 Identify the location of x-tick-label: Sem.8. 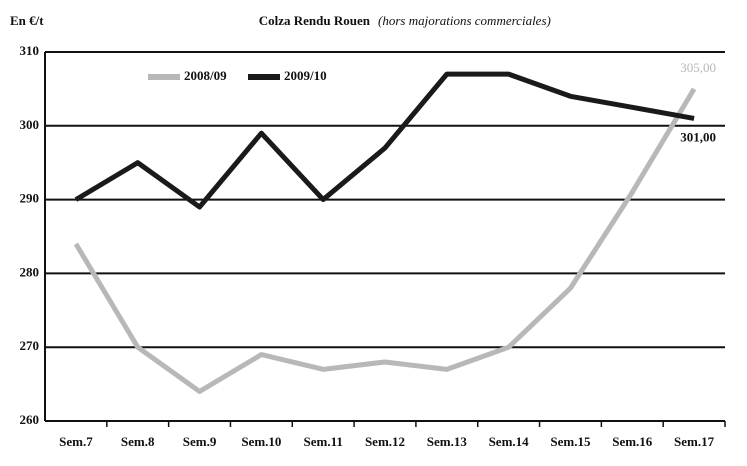
(138, 441).